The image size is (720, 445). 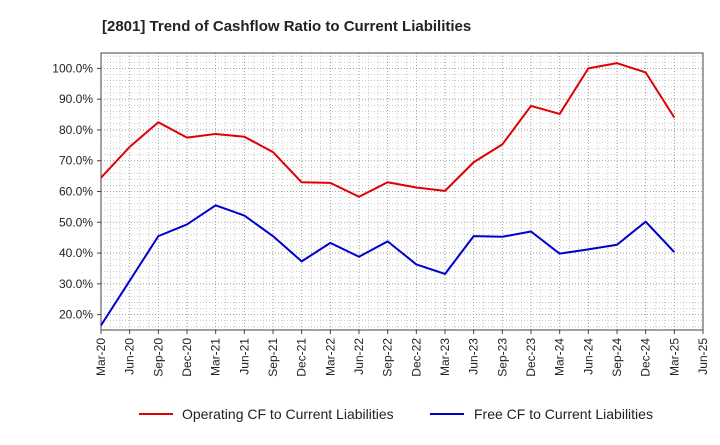 I want to click on x-tick-label: Jun-22, so click(x=359, y=356).